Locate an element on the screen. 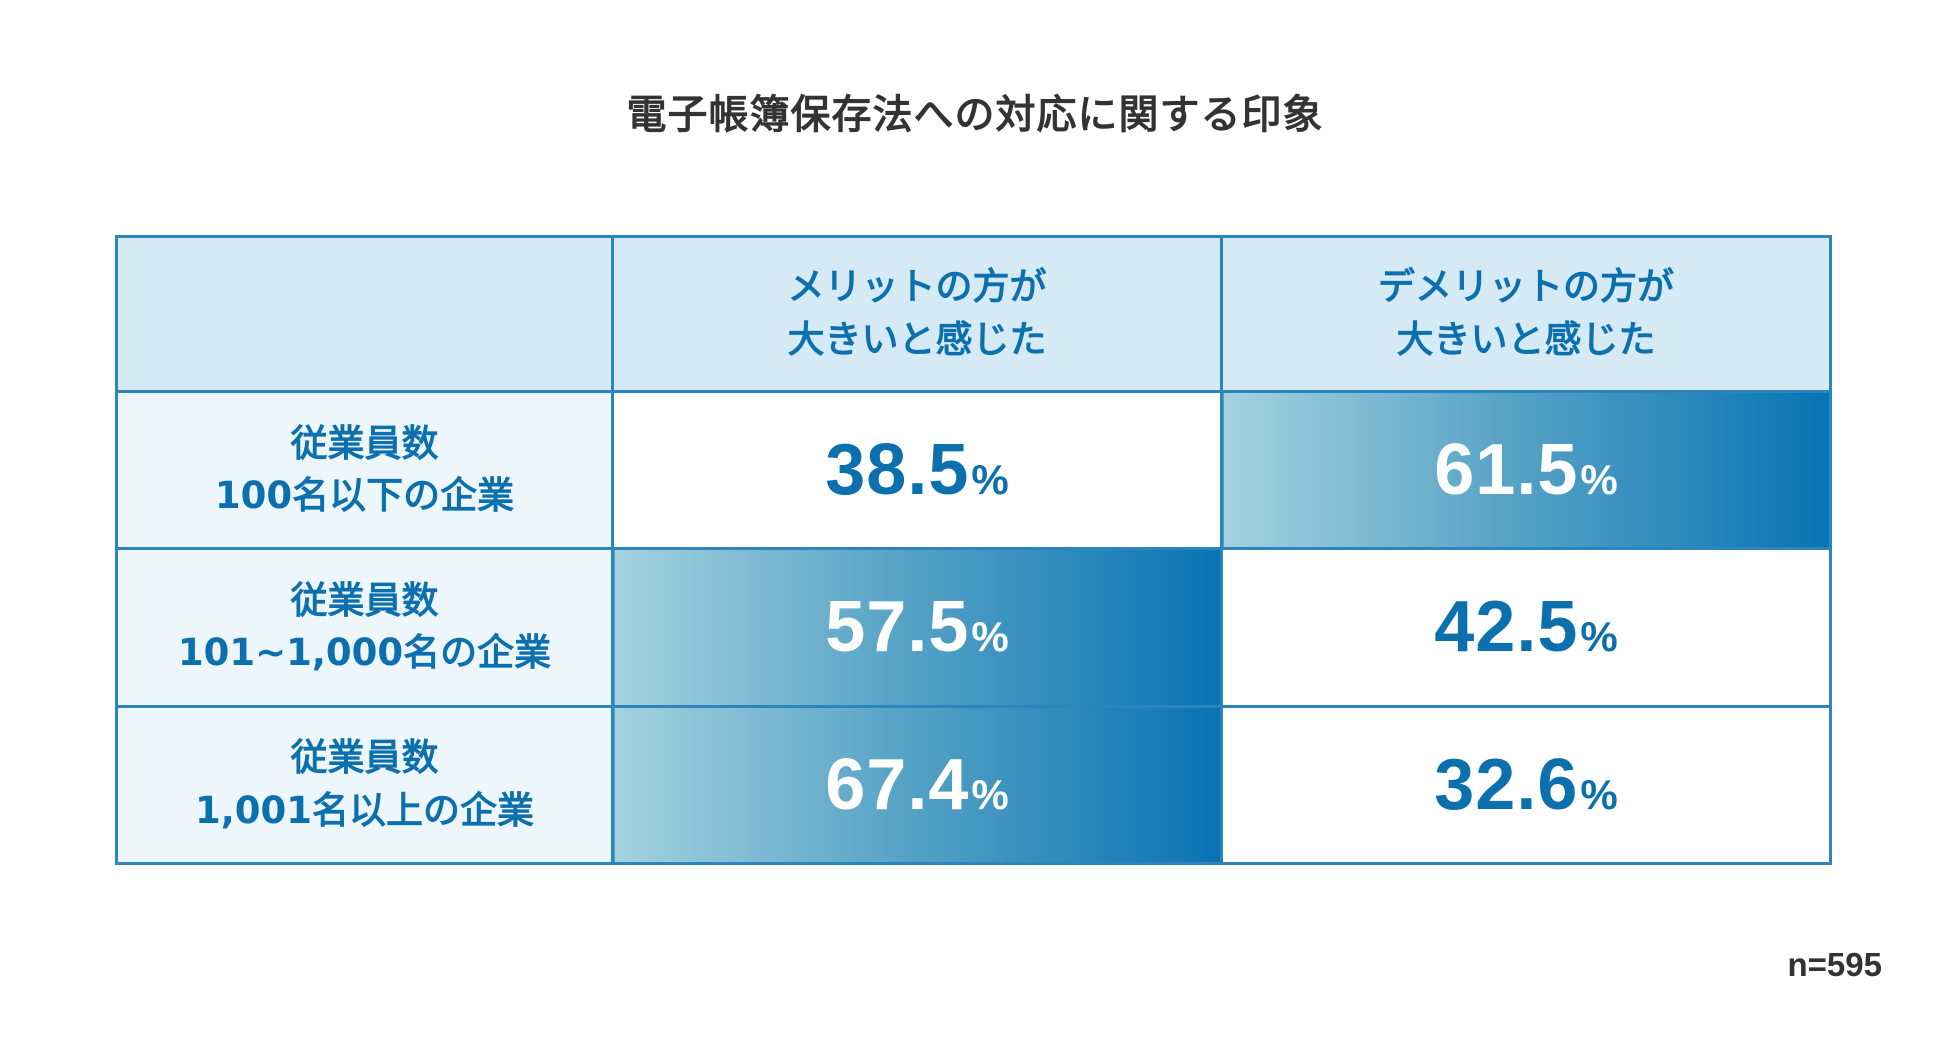 The width and height of the screenshot is (1950, 1051). header-corner-cell is located at coordinates (364, 314).